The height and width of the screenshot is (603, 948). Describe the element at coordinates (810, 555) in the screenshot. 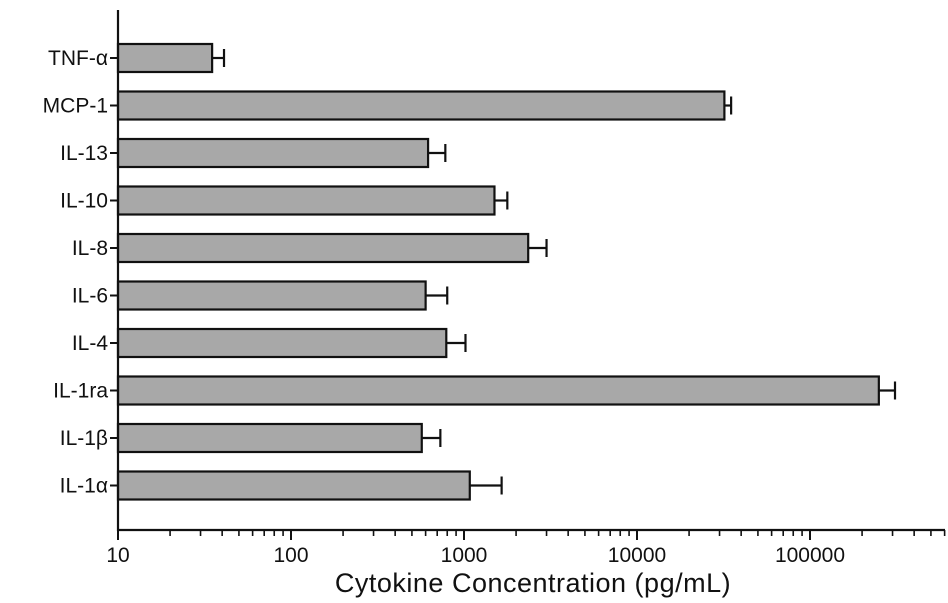

I see `x-tick-label-5: 100000` at that location.